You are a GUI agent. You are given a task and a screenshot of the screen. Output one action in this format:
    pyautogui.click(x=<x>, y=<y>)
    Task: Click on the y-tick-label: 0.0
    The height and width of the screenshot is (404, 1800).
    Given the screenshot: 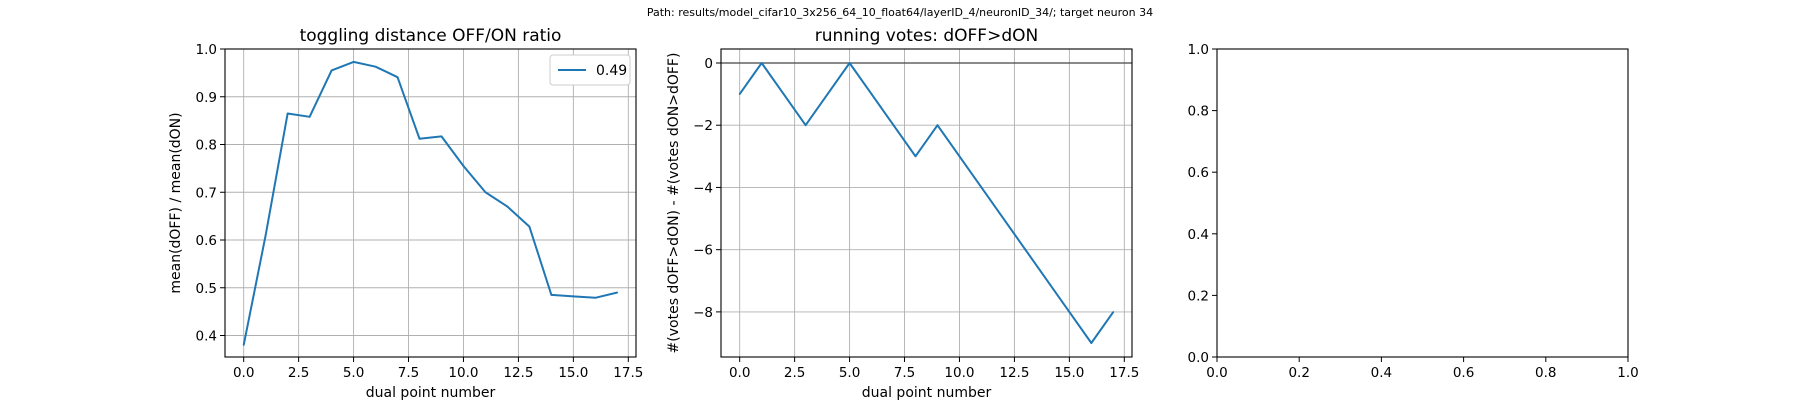 What is the action you would take?
    pyautogui.click(x=1198, y=358)
    